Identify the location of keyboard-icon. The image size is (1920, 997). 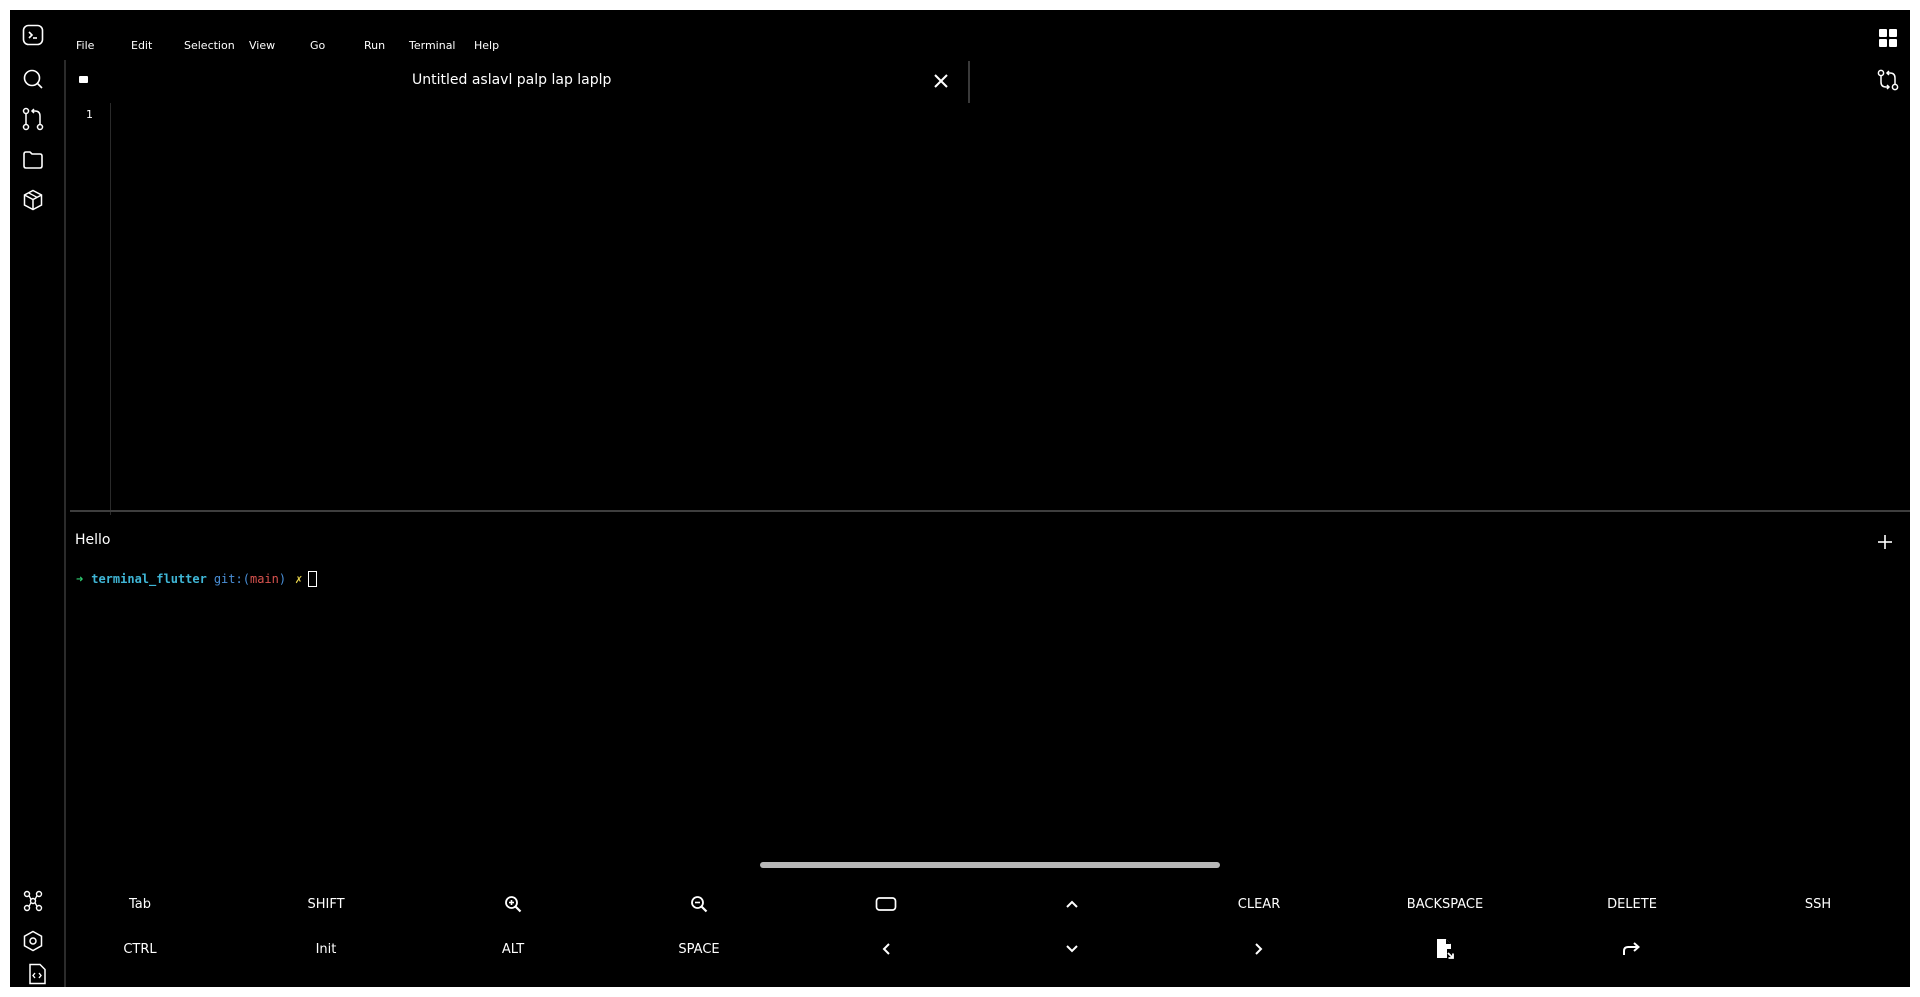
(886, 904).